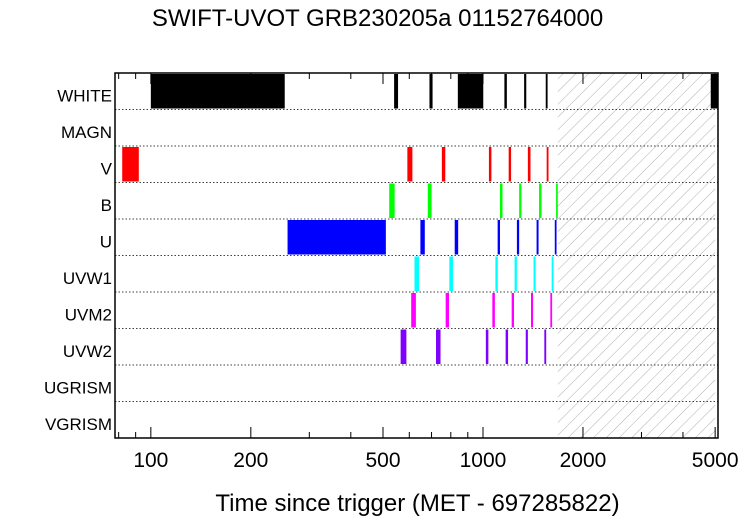 Image resolution: width=755 pixels, height=522 pixels. What do you see at coordinates (377, 18) in the screenshot?
I see `chart-title: SWIFT-UVOT GRB230205a 01152764000` at bounding box center [377, 18].